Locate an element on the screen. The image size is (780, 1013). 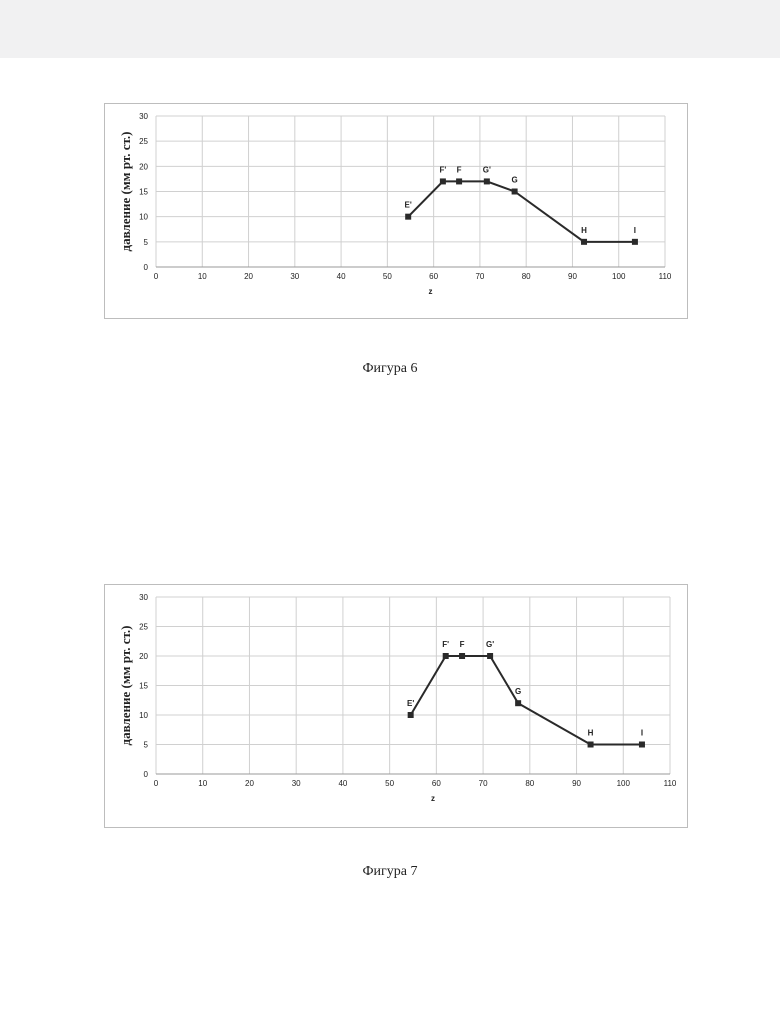
figure-7-caption: Фигура 7 is located at coordinates (390, 872).